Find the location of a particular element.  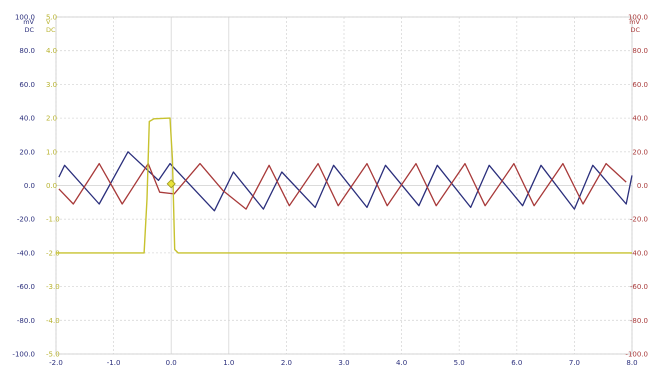

right-axis-tick: -100.0 is located at coordinates (636, 355).